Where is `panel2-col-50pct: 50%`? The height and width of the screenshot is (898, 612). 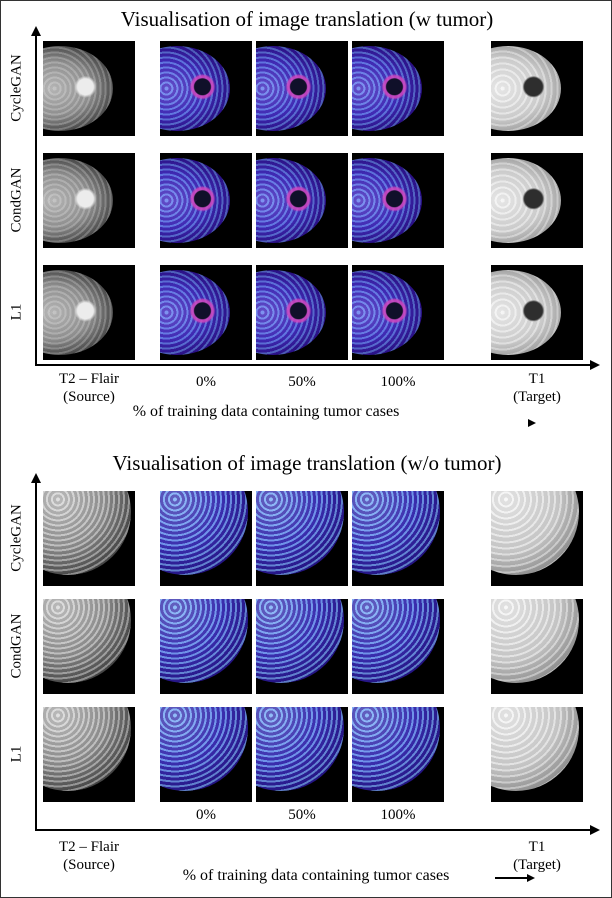
panel2-col-50pct: 50% is located at coordinates (302, 815).